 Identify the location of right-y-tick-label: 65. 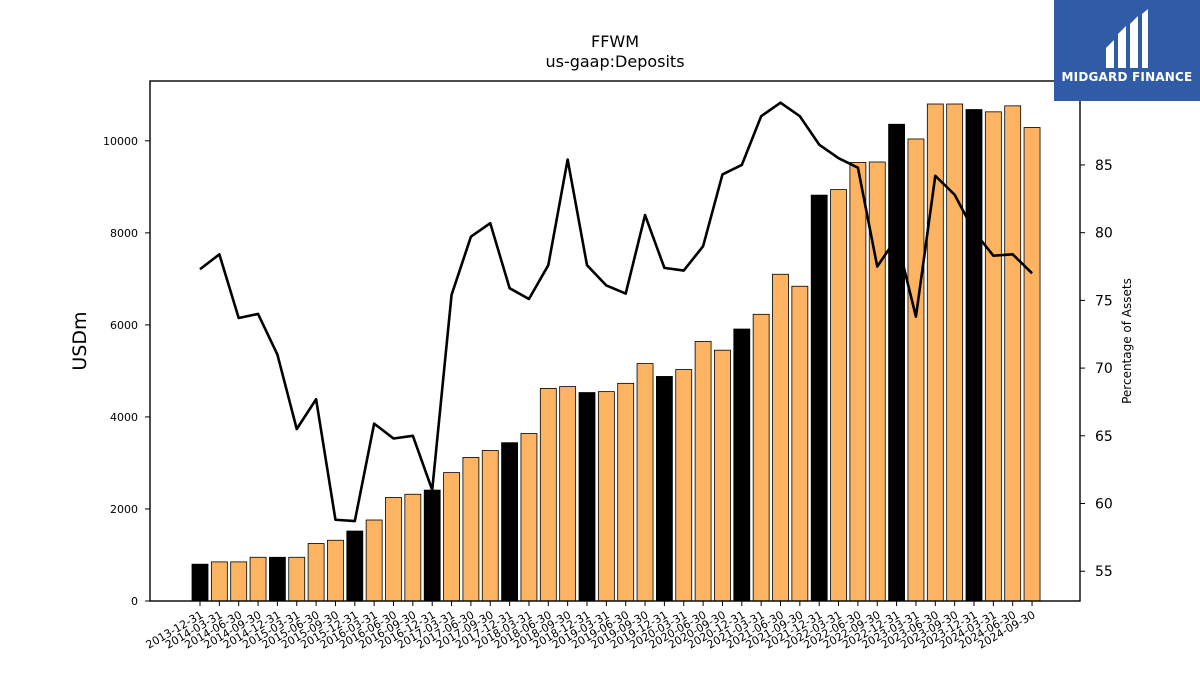
(1104, 437).